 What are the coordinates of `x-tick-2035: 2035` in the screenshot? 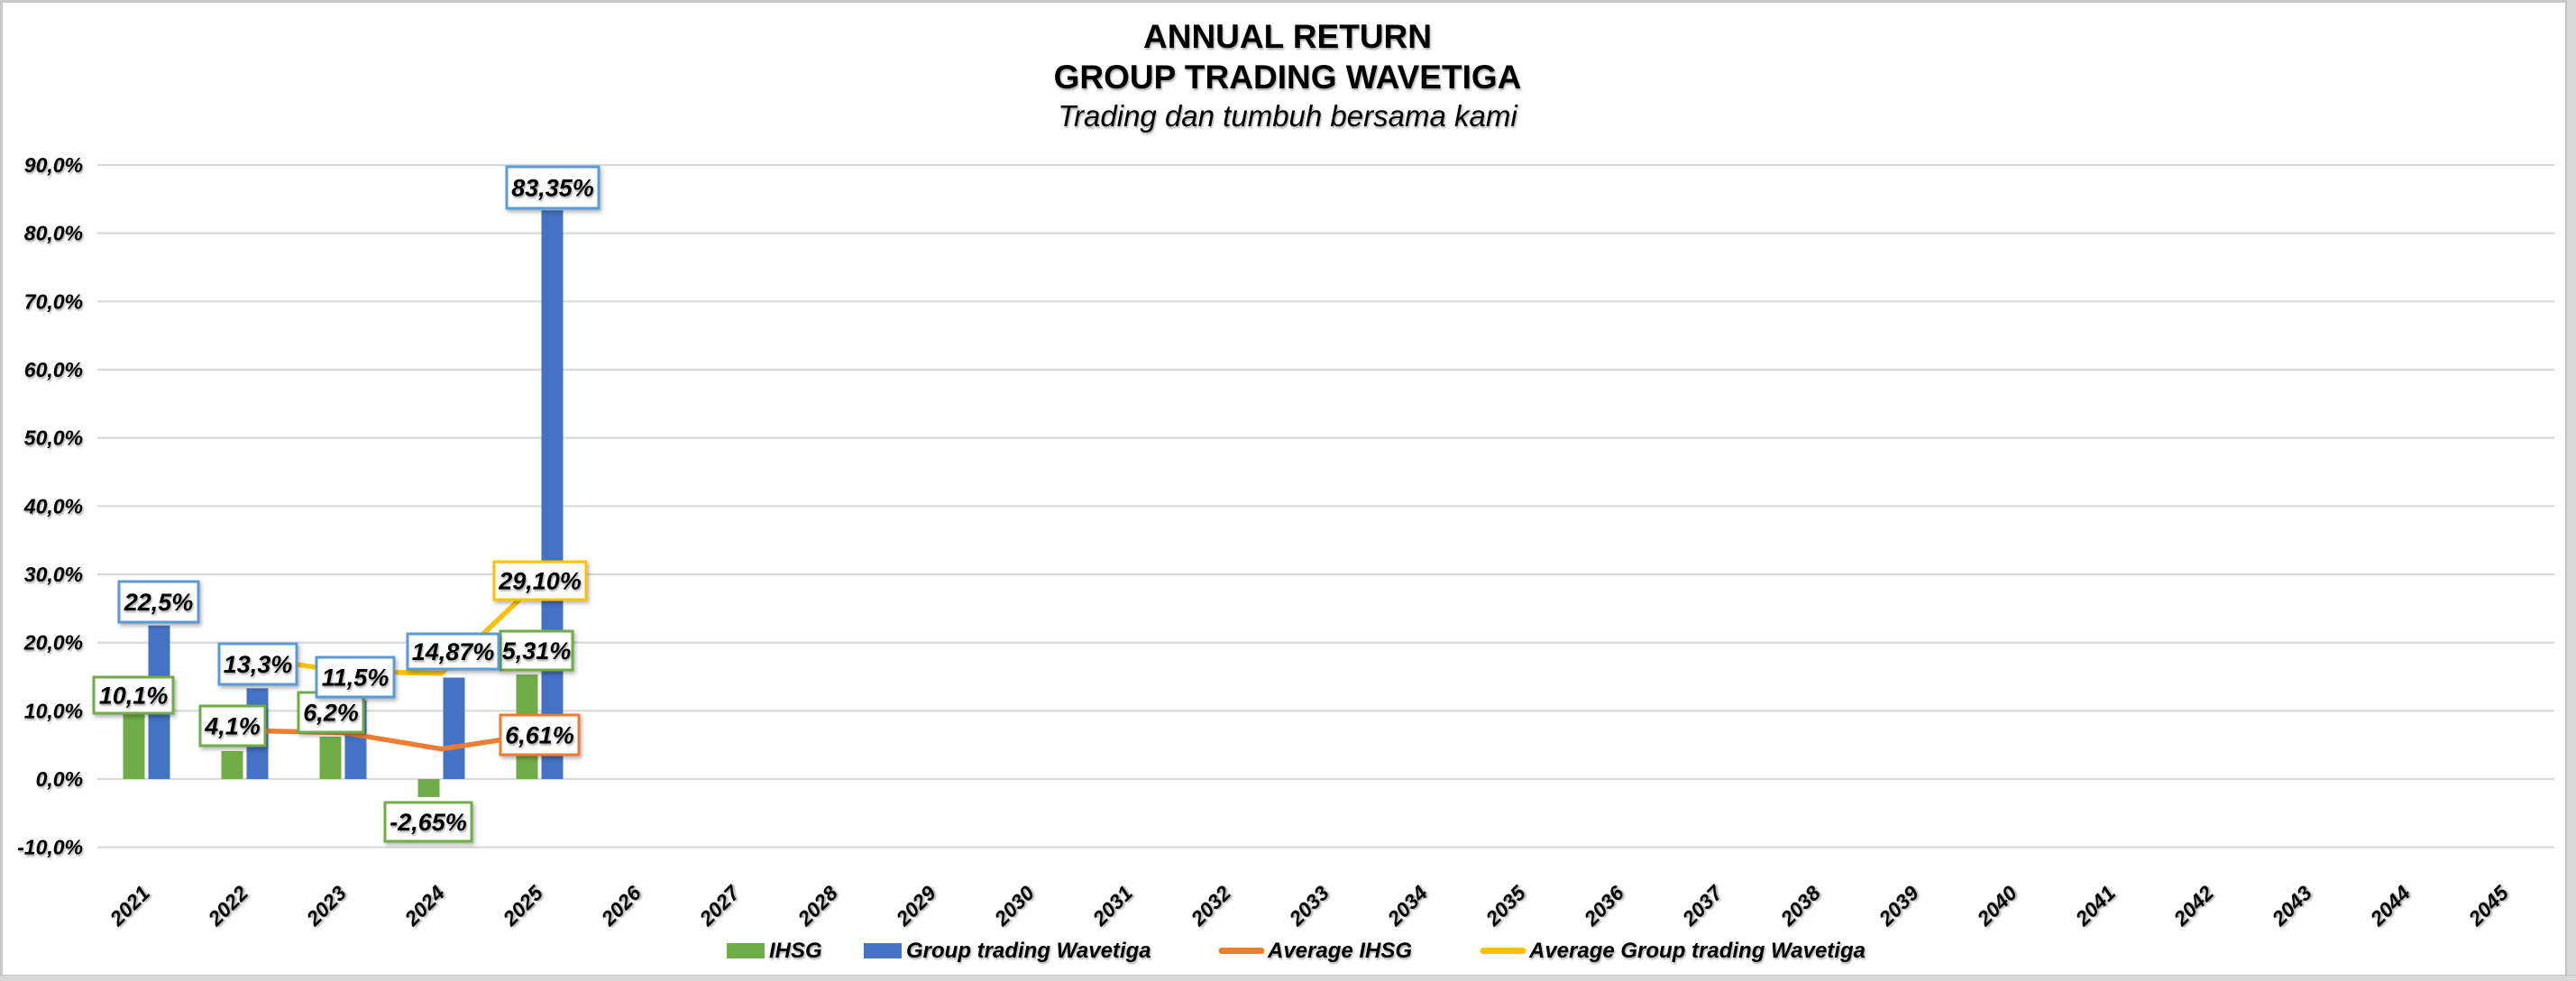 It's located at (1506, 905).